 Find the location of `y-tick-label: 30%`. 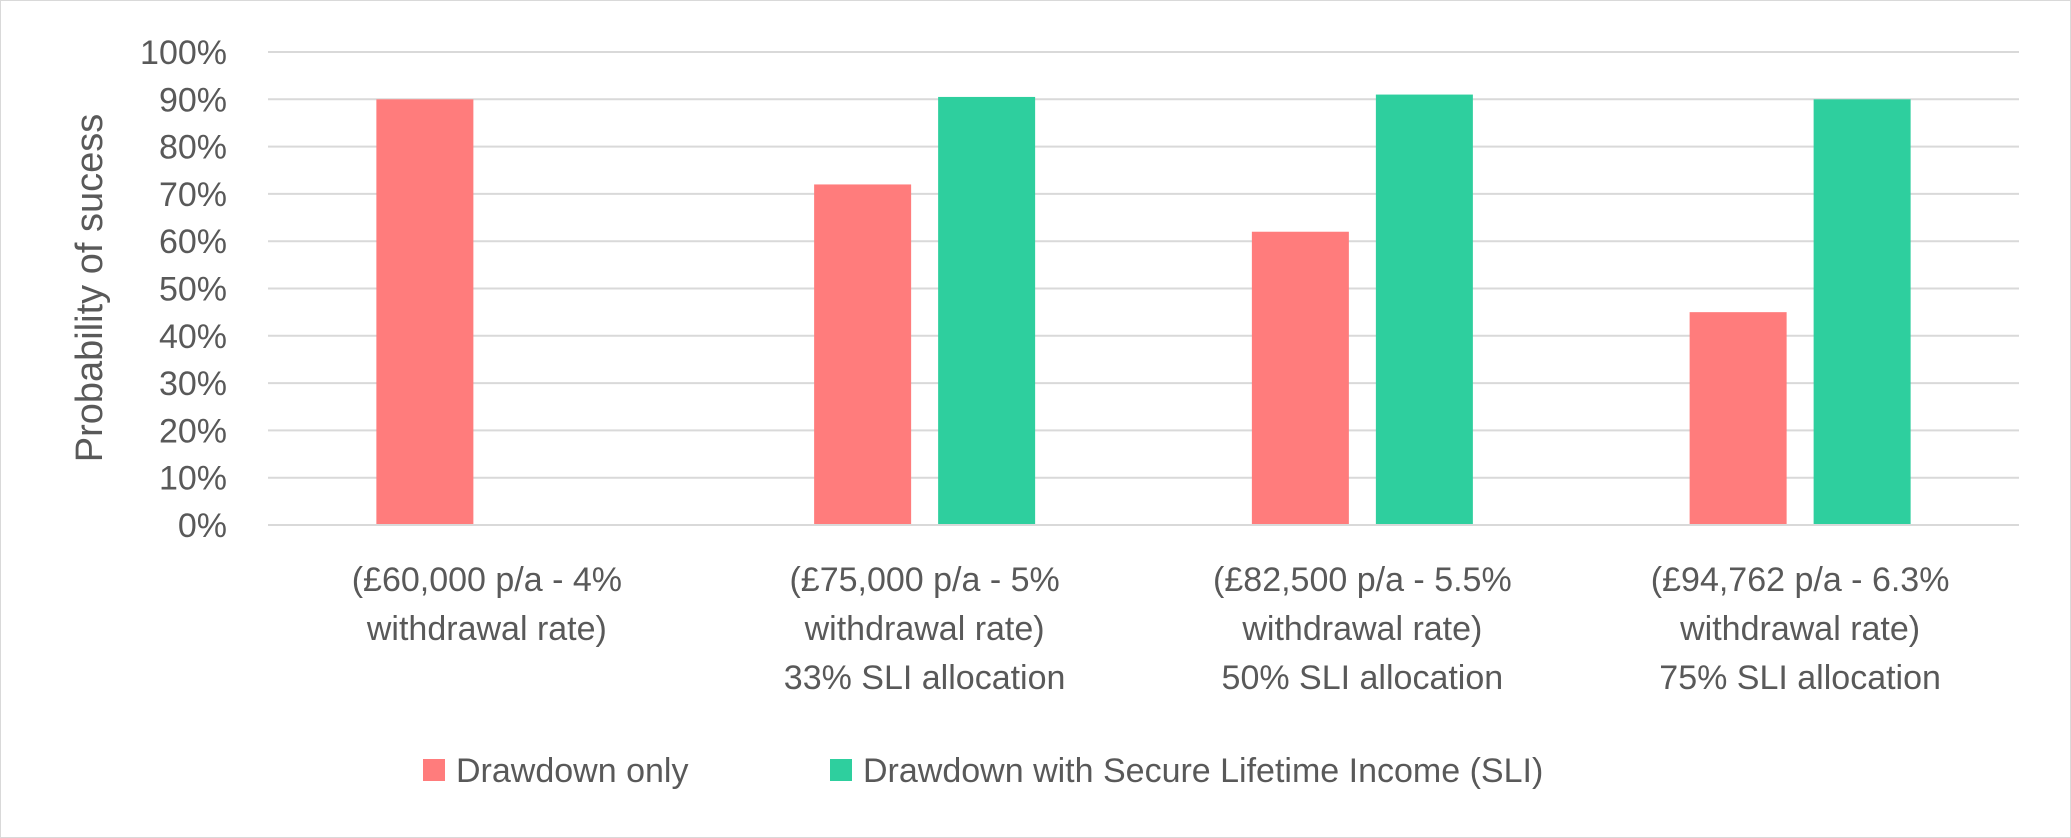

y-tick-label: 30% is located at coordinates (193, 384).